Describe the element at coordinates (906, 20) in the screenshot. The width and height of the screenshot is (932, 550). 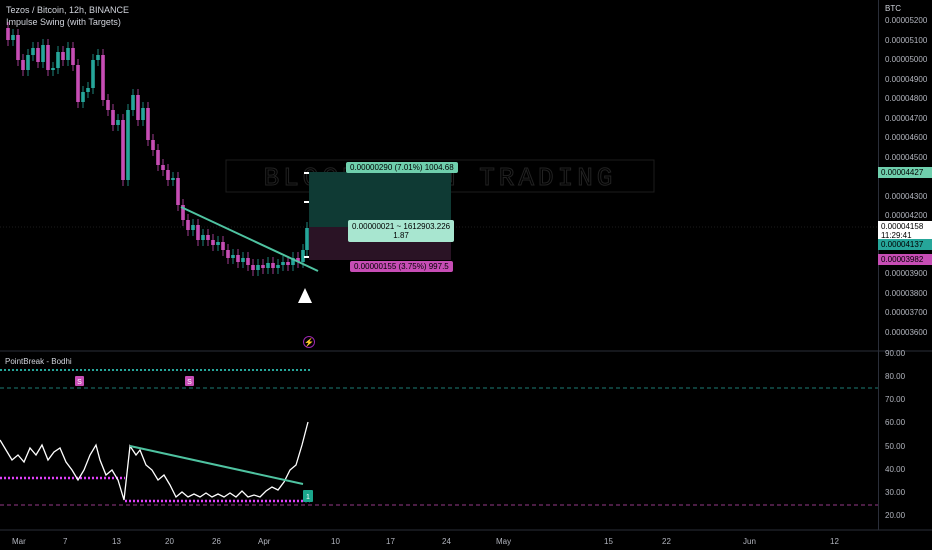
I see `price-tick: 0.00005200` at that location.